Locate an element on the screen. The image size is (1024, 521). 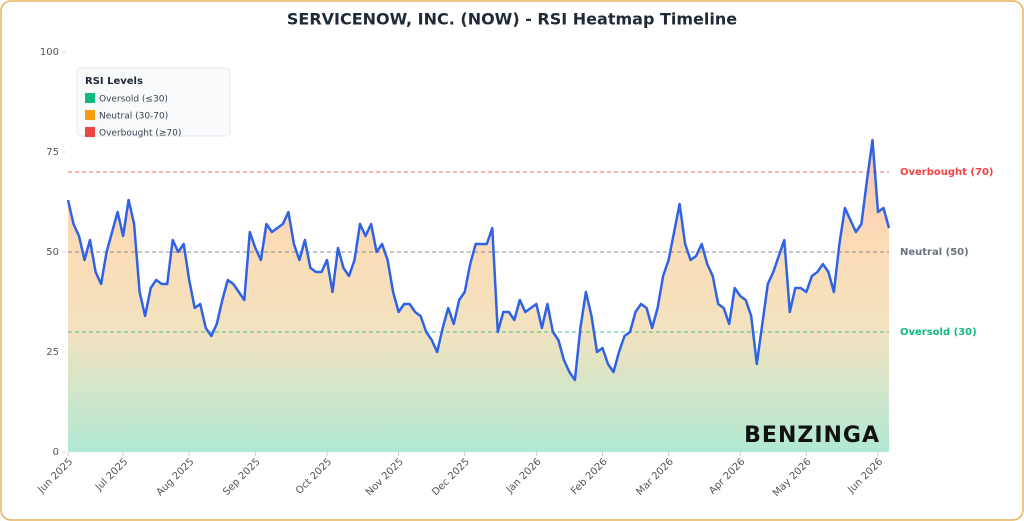
y-tick-label: 100 is located at coordinates (49, 52).